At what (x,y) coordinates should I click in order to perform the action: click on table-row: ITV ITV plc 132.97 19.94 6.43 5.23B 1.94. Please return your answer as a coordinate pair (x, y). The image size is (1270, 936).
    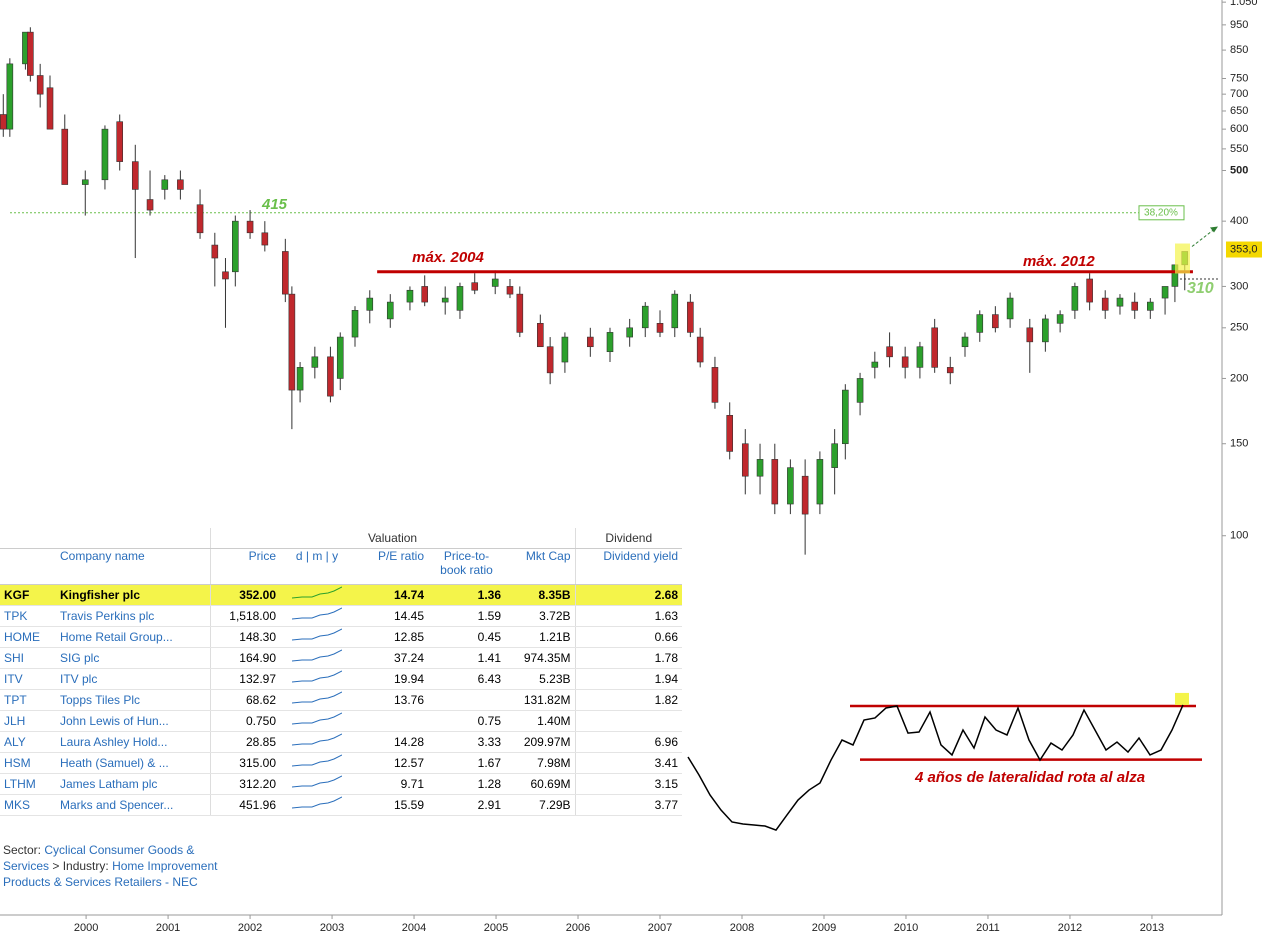
    Looking at the image, I should click on (341, 679).